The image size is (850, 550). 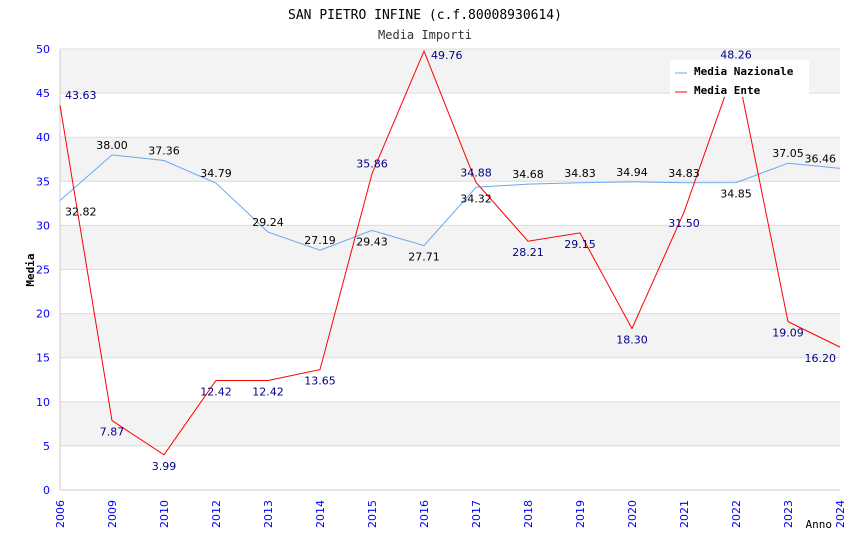 What do you see at coordinates (43, 93) in the screenshot?
I see `y-tick-label: 45` at bounding box center [43, 93].